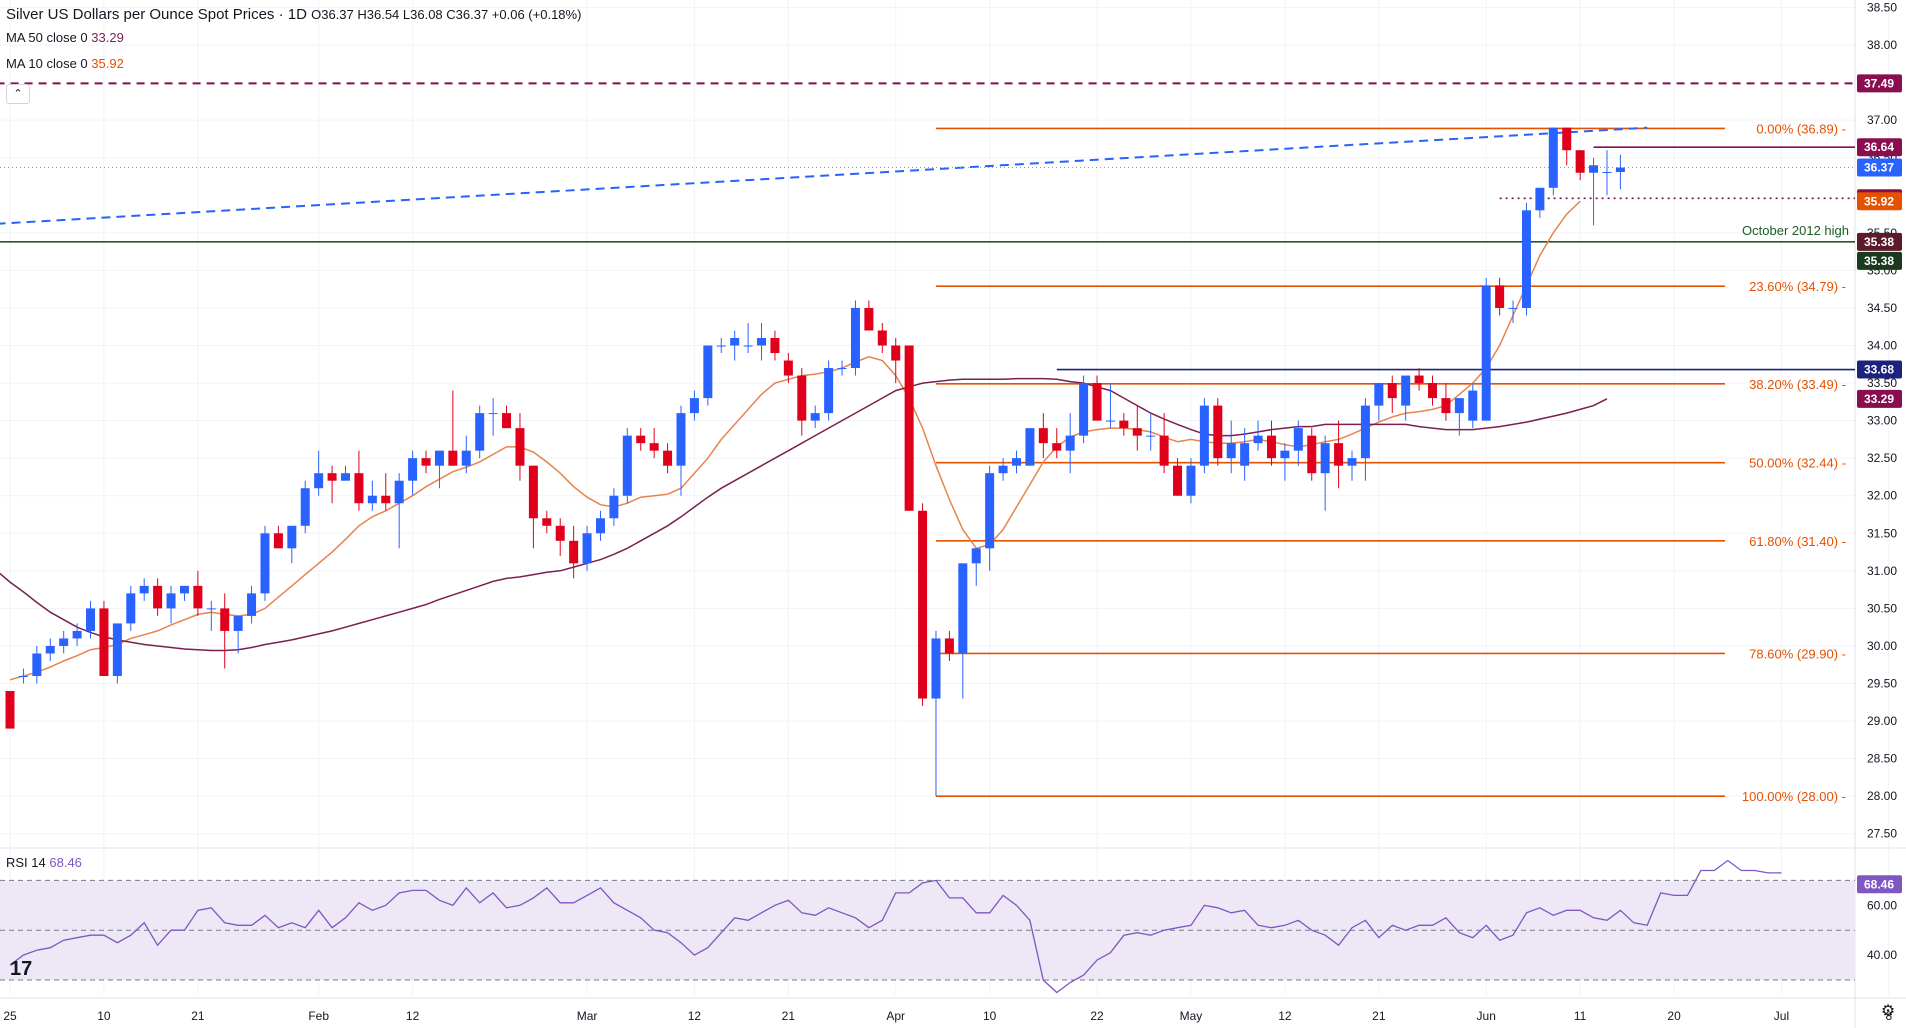 Image resolution: width=1906 pixels, height=1028 pixels. I want to click on price-badge-label: 33.29, so click(1879, 399).